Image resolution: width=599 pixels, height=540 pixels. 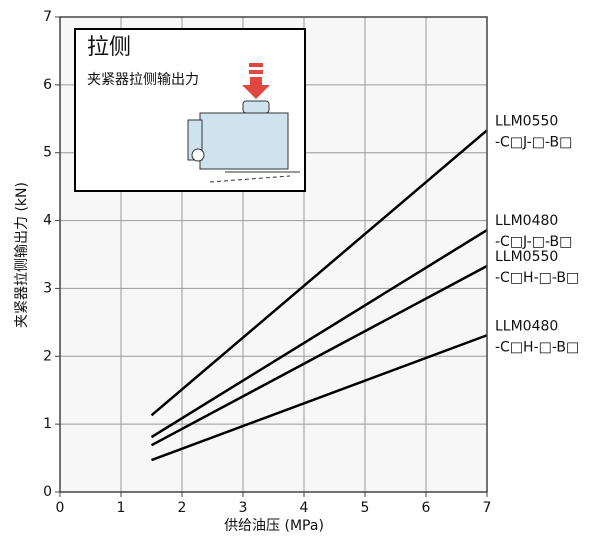 What do you see at coordinates (47, 424) in the screenshot?
I see `y-tick-label: 1` at bounding box center [47, 424].